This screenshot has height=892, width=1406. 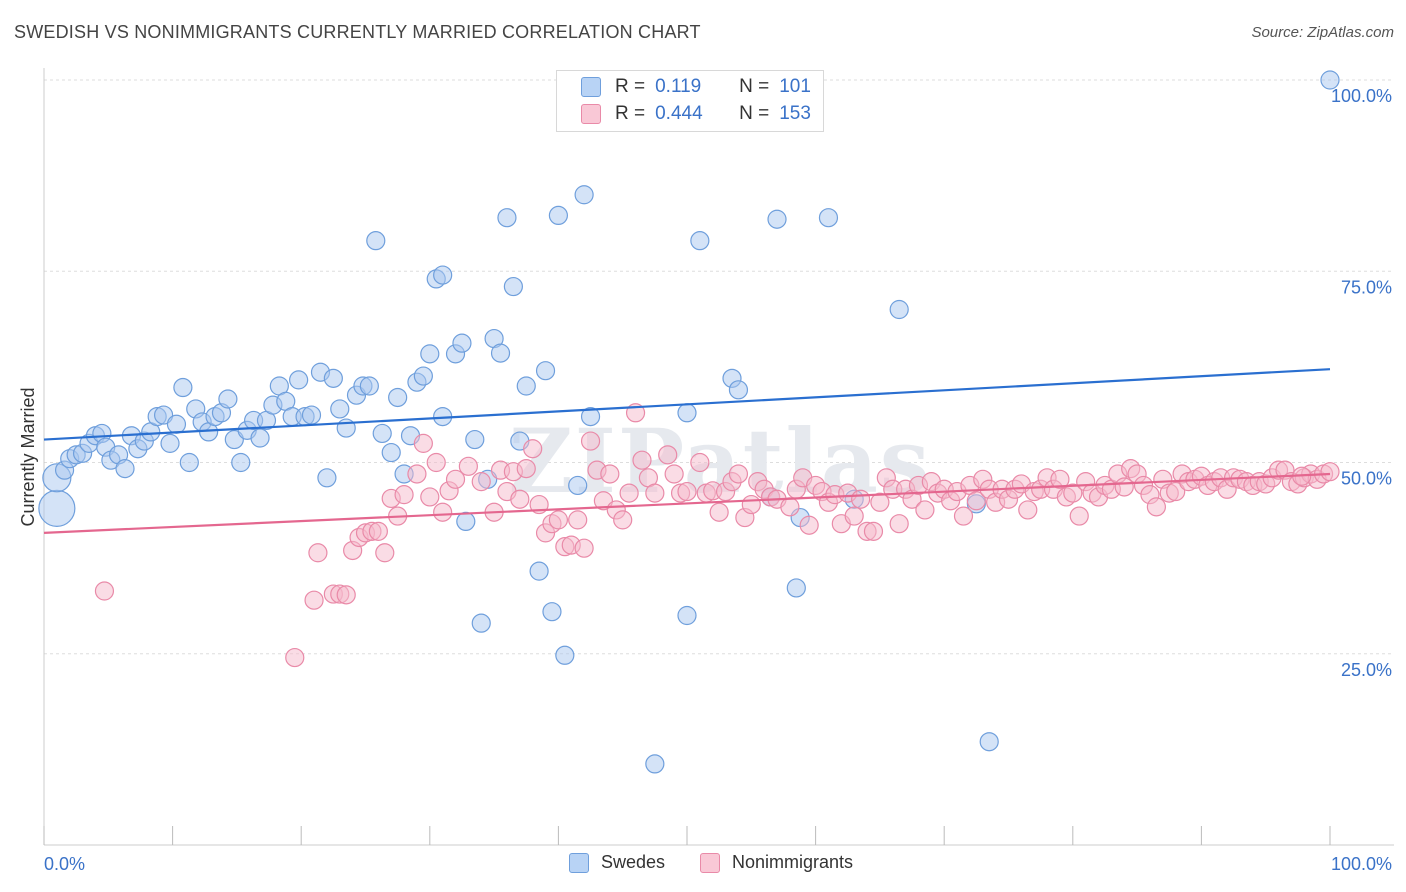 I want to click on legend-item-nonimmigrants: Nonimmigrants, so click(x=776, y=862).